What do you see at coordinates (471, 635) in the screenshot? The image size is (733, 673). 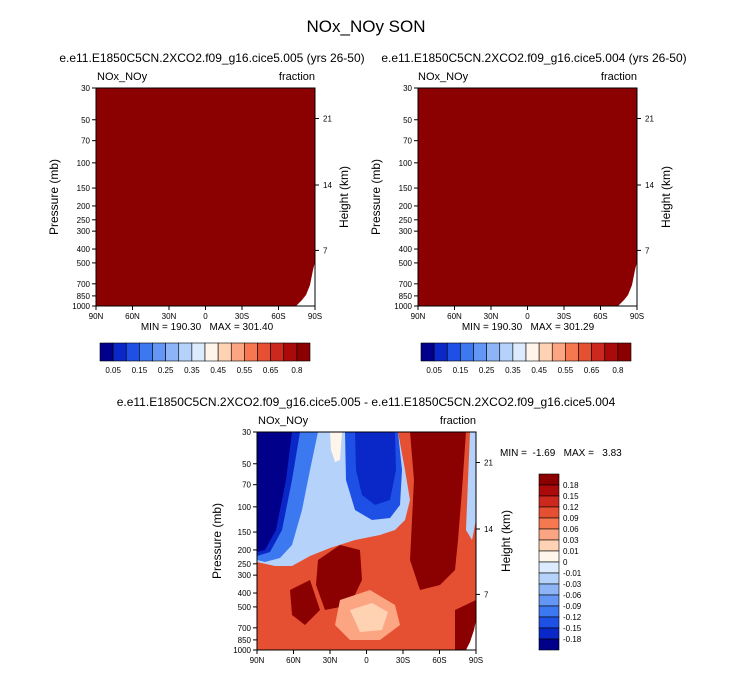 I see `panel-3-terrain-mask` at bounding box center [471, 635].